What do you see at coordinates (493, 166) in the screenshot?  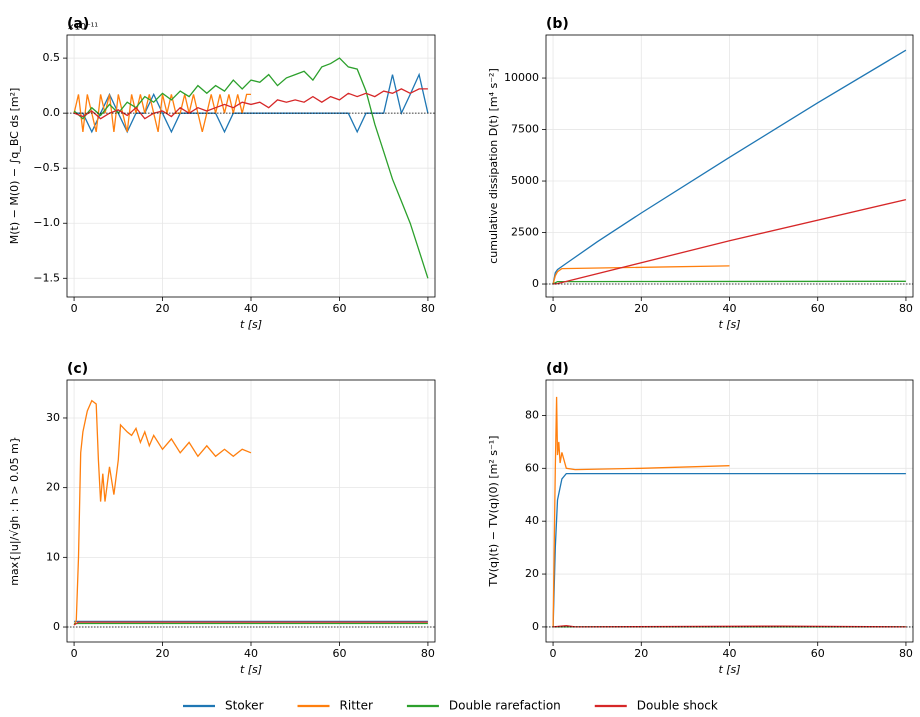 I see `y-axis-label: cumulative dissipation D(t) [m⁴ s⁻²]` at bounding box center [493, 166].